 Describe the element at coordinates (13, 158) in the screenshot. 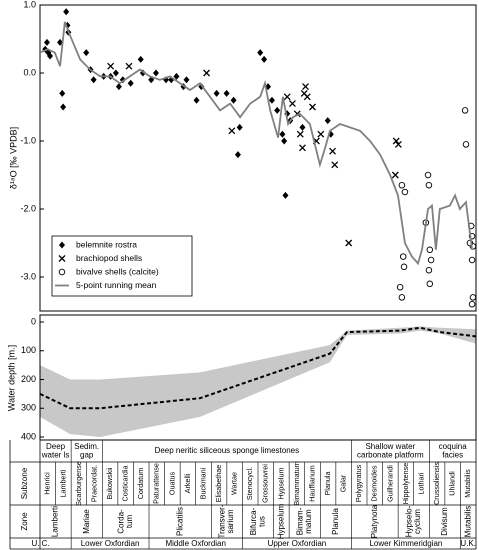

I see `y-axis-label: δ¹⁸O [‰ VPDB]` at that location.